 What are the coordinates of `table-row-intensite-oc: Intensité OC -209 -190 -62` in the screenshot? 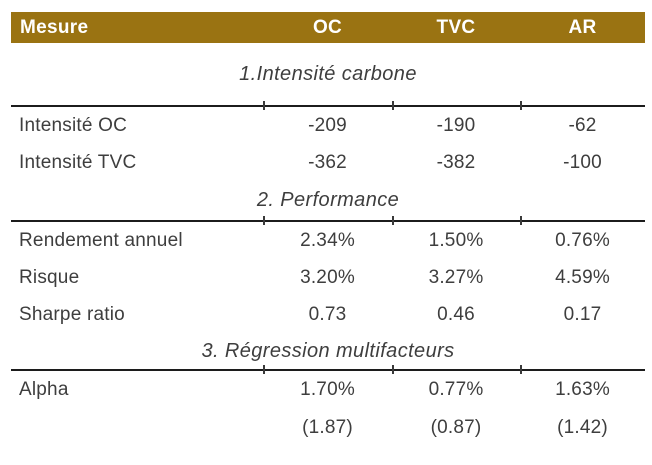 It's located at (328, 125).